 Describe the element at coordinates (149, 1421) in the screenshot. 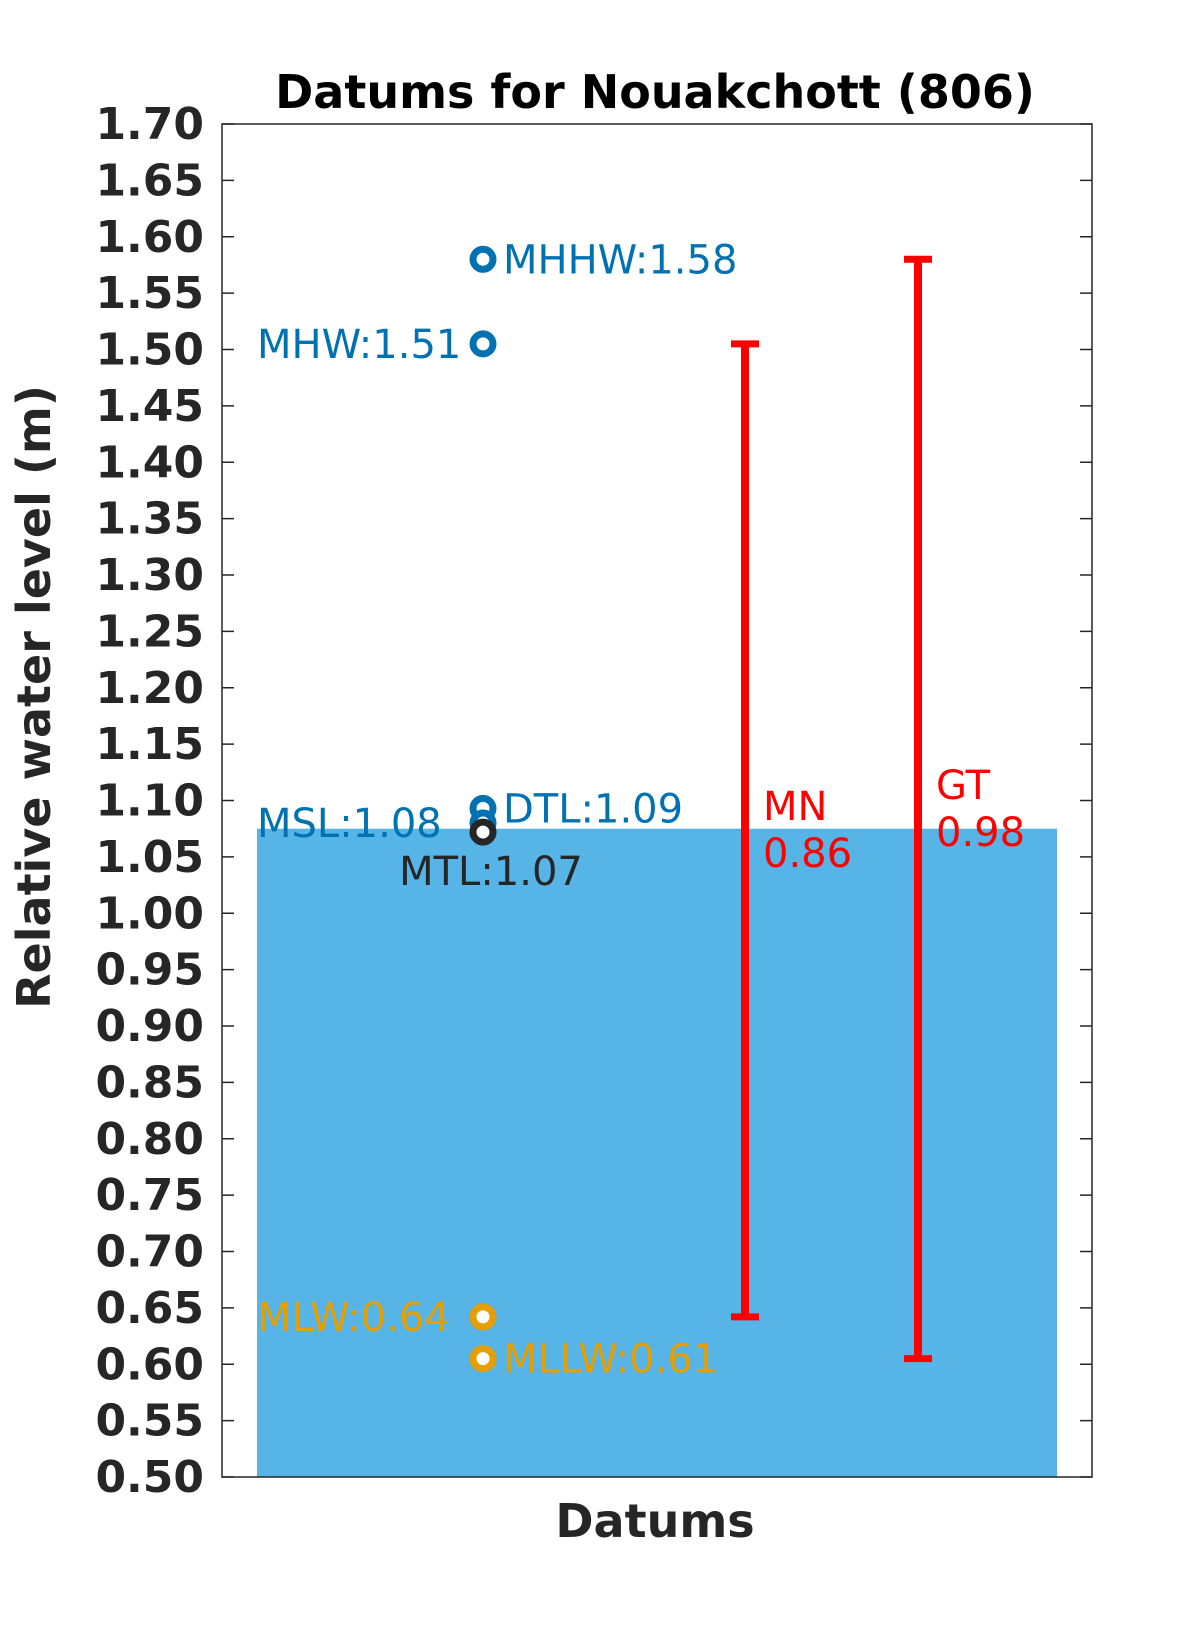

I see `y-tick-label: 0.55` at that location.